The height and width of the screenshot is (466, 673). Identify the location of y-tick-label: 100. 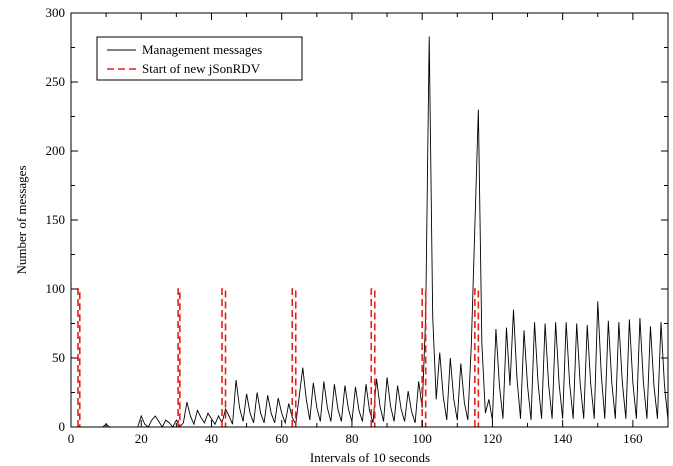
(56, 288).